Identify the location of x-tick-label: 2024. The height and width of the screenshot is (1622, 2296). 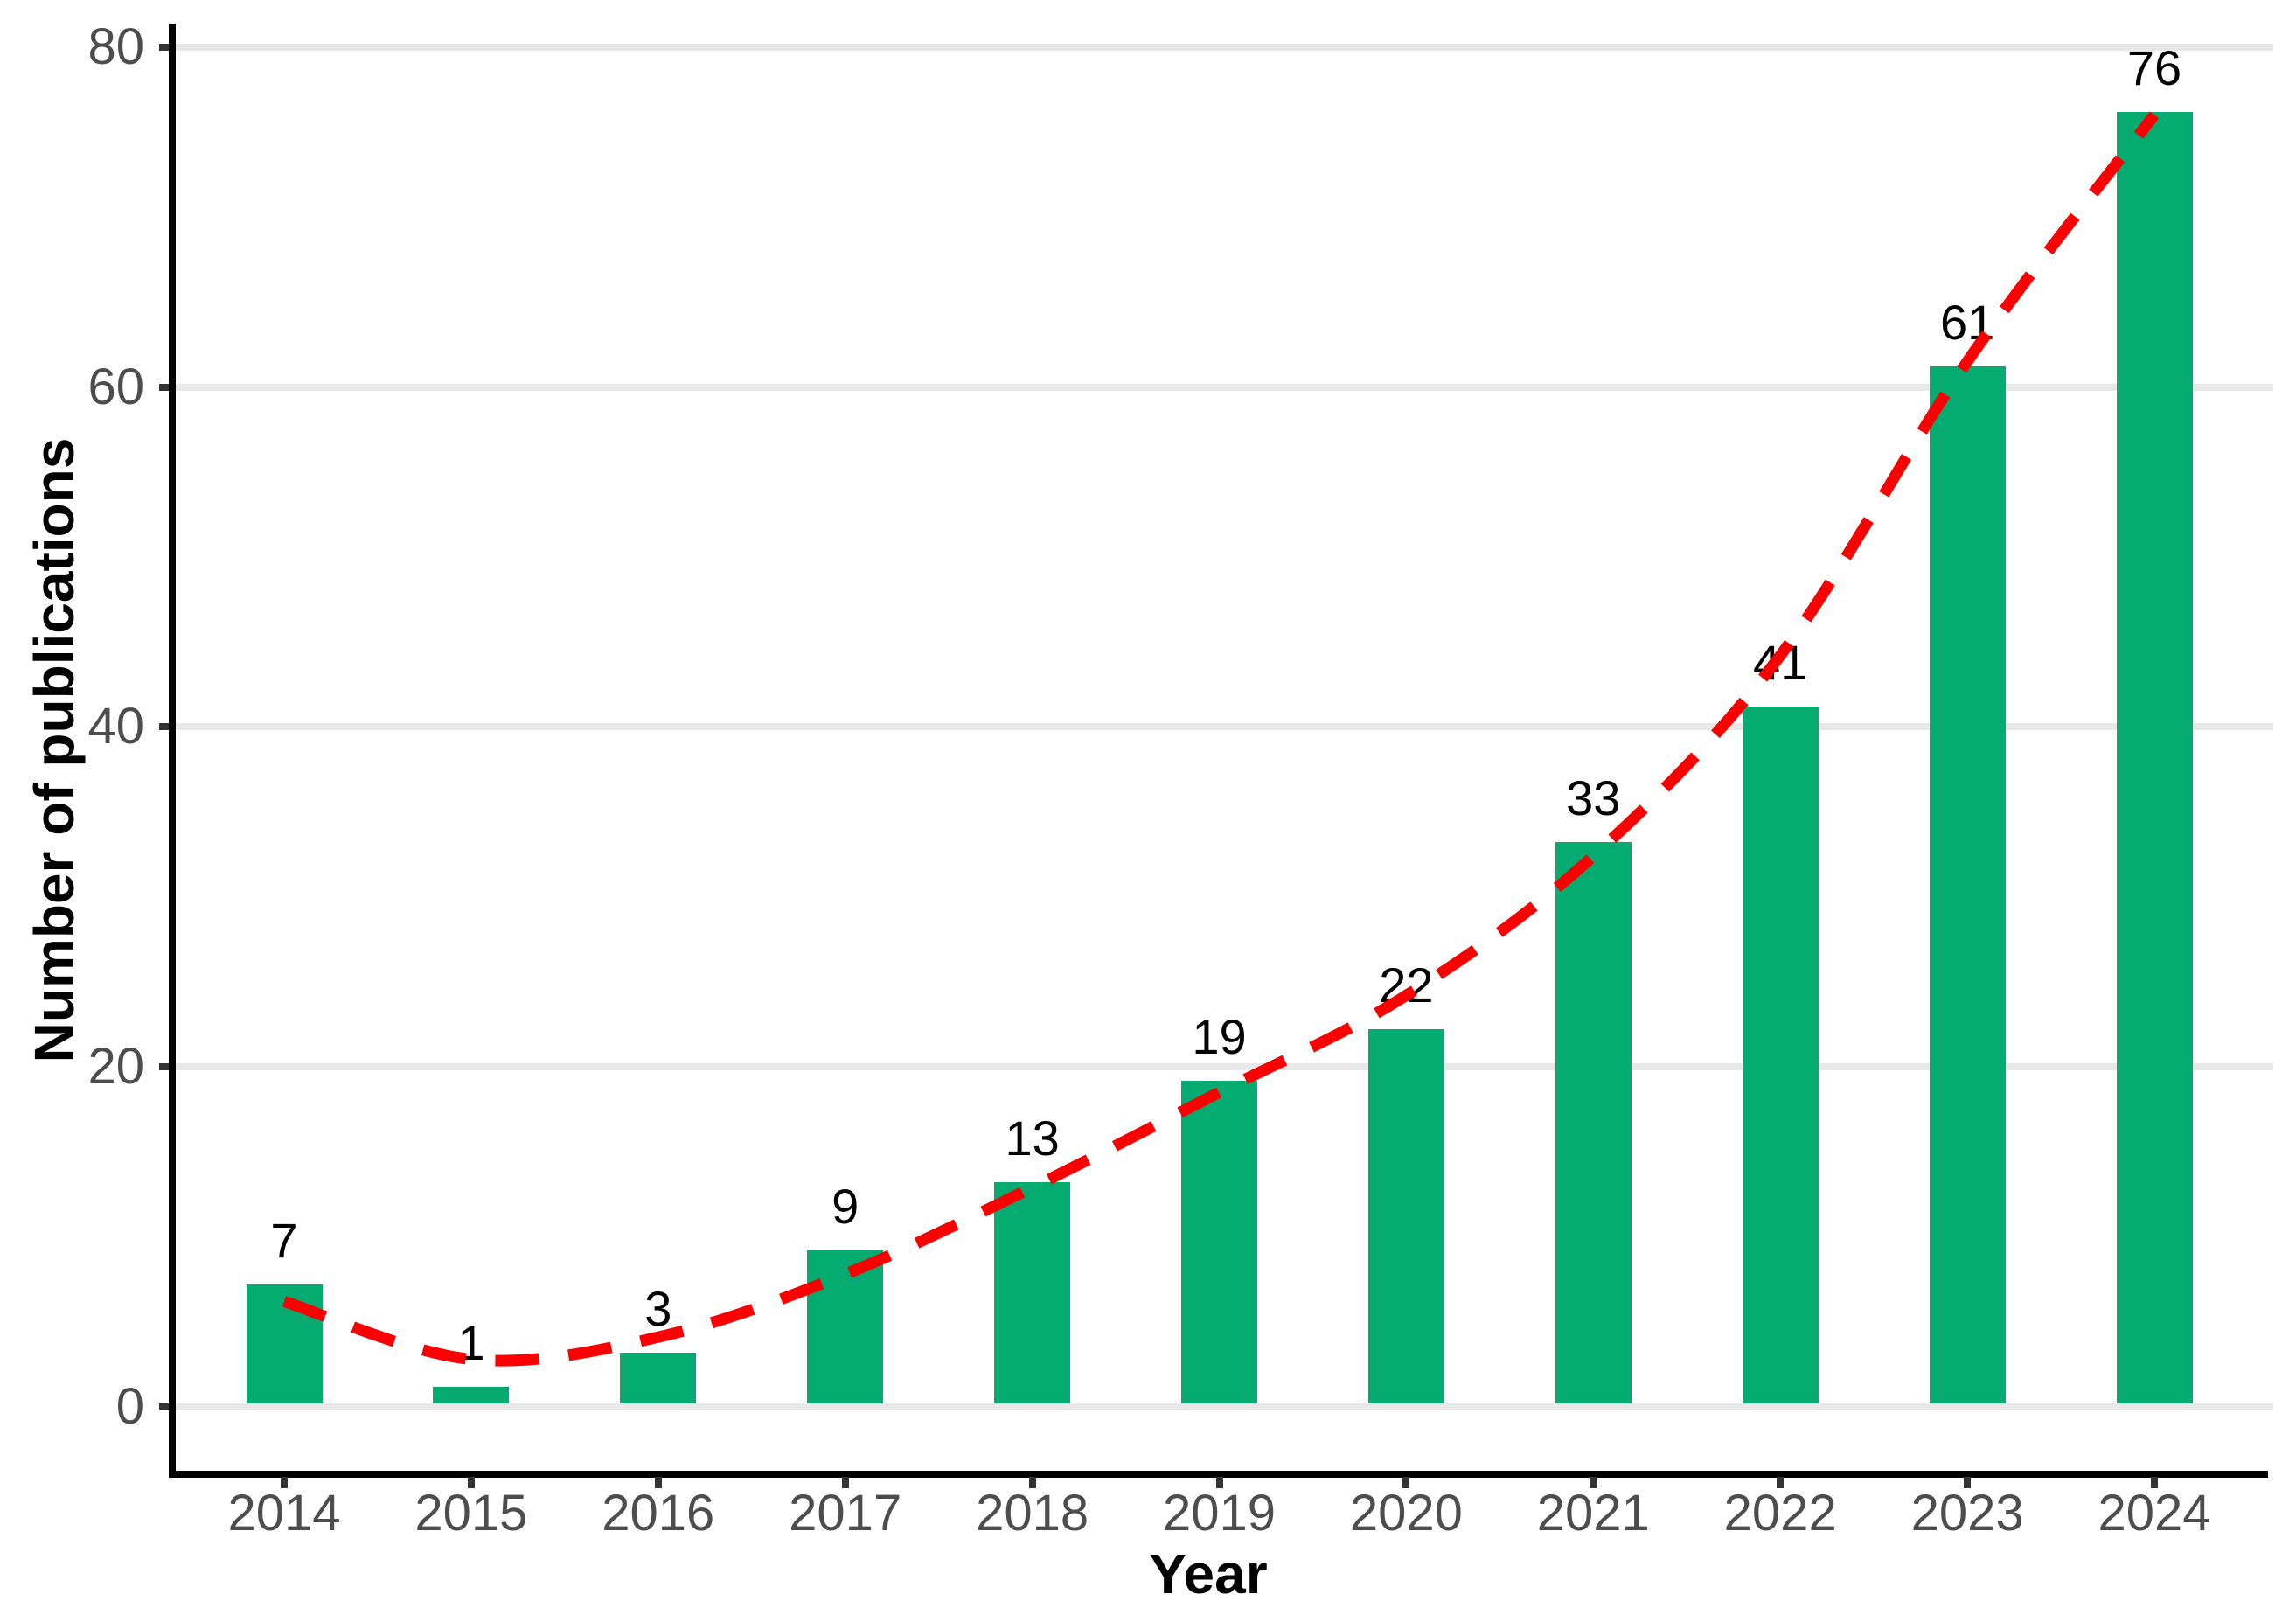
(2154, 1513).